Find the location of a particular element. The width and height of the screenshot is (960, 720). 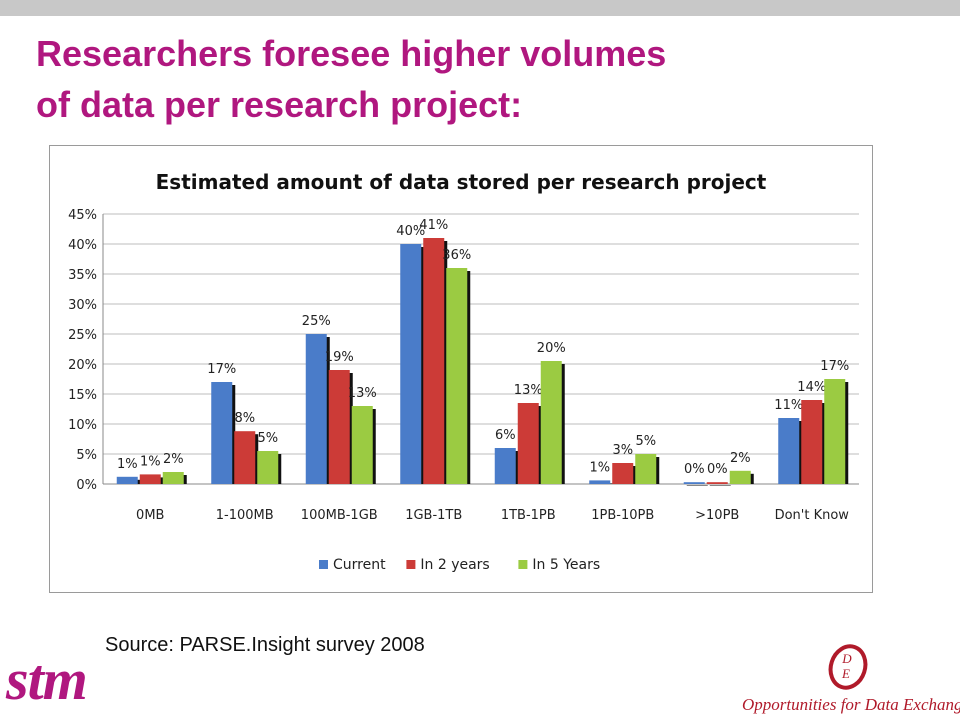

ode-emblem-icon: D E is located at coordinates (848, 667).